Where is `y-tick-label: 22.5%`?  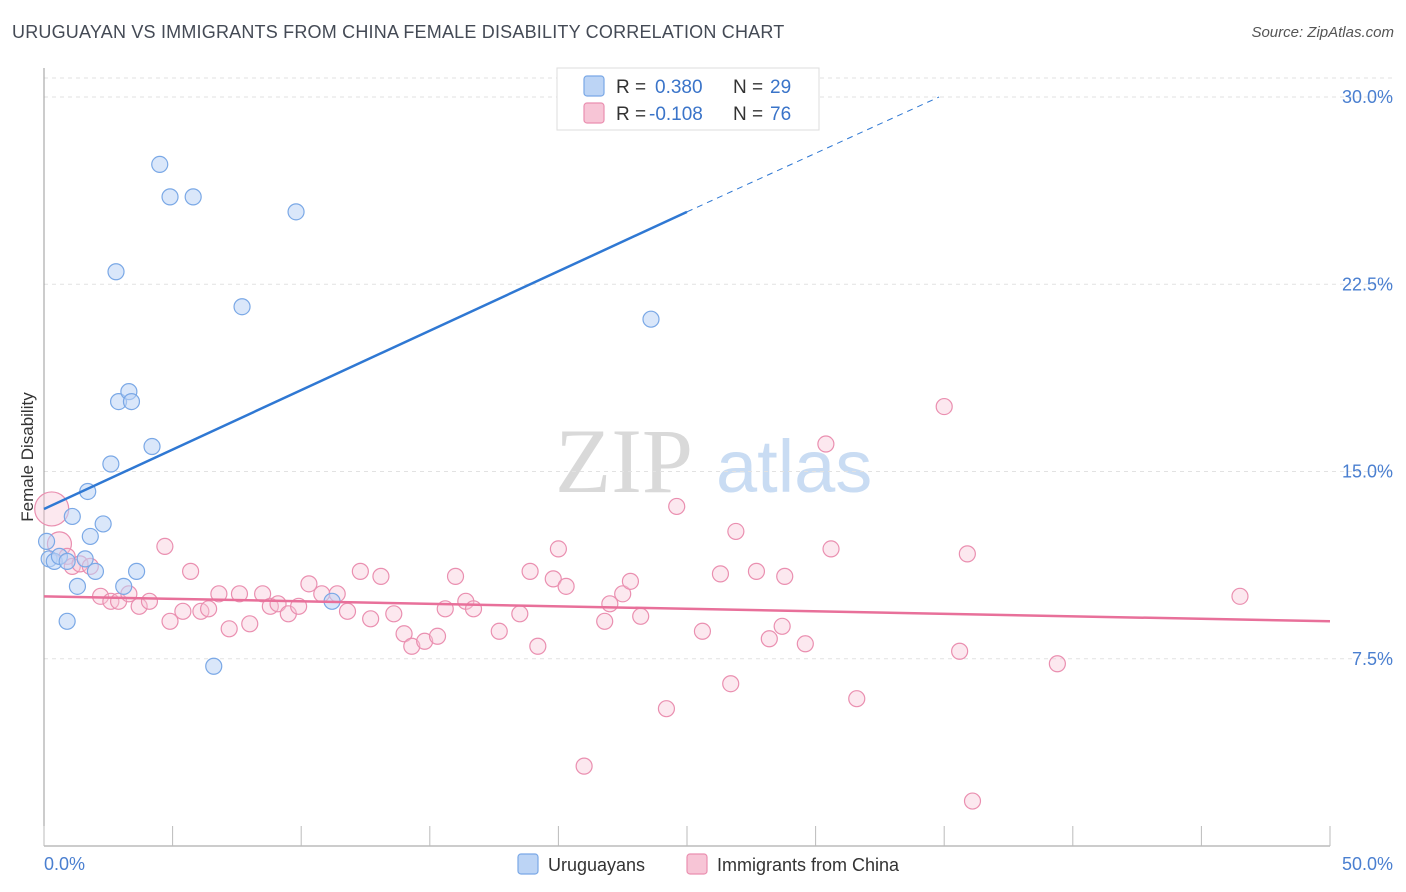
y-tick-label: 22.5% is located at coordinates (1367, 284).